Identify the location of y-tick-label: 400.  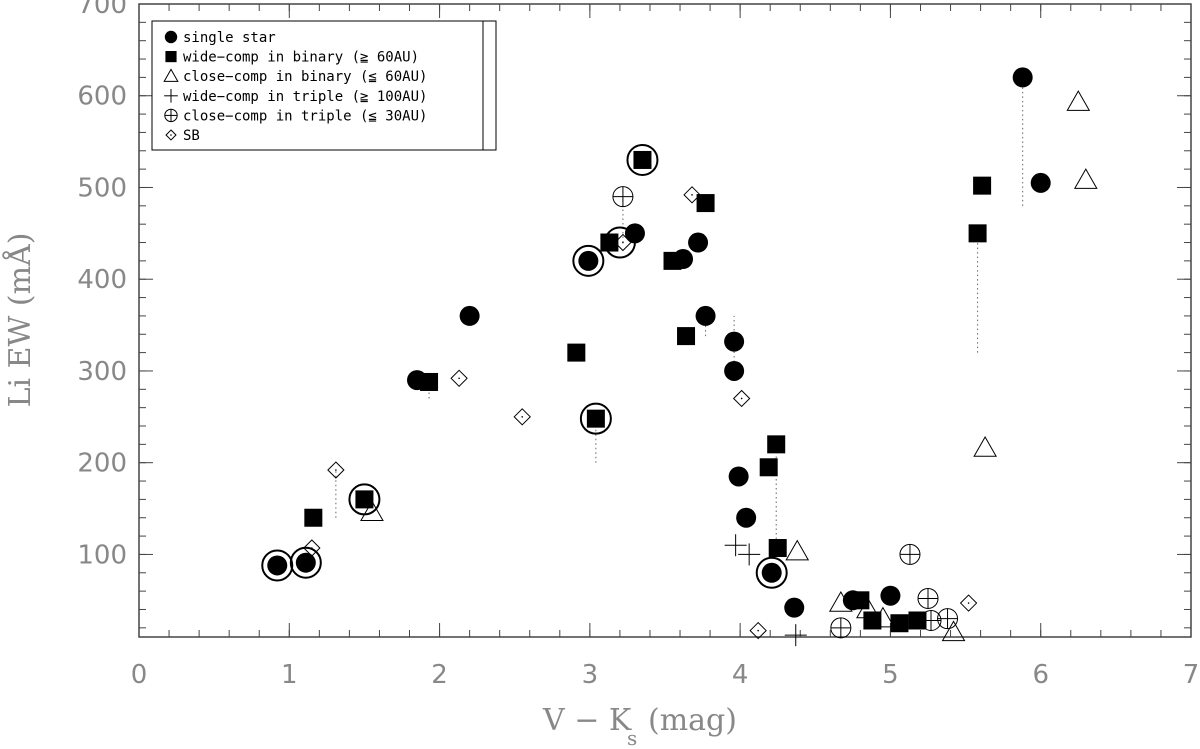
(102, 280).